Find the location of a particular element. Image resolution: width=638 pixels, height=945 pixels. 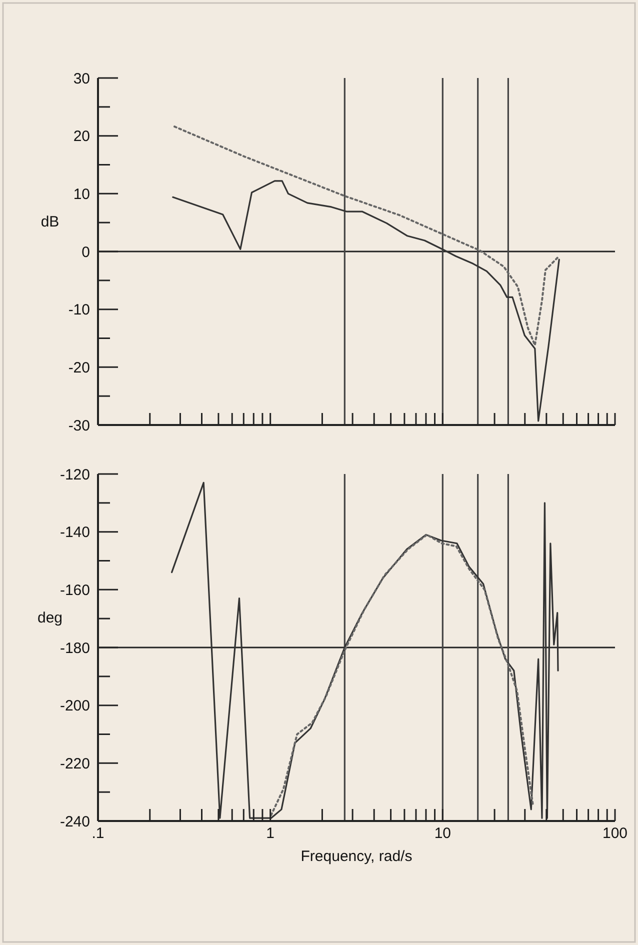

x-tick-label: 10 is located at coordinates (443, 833).